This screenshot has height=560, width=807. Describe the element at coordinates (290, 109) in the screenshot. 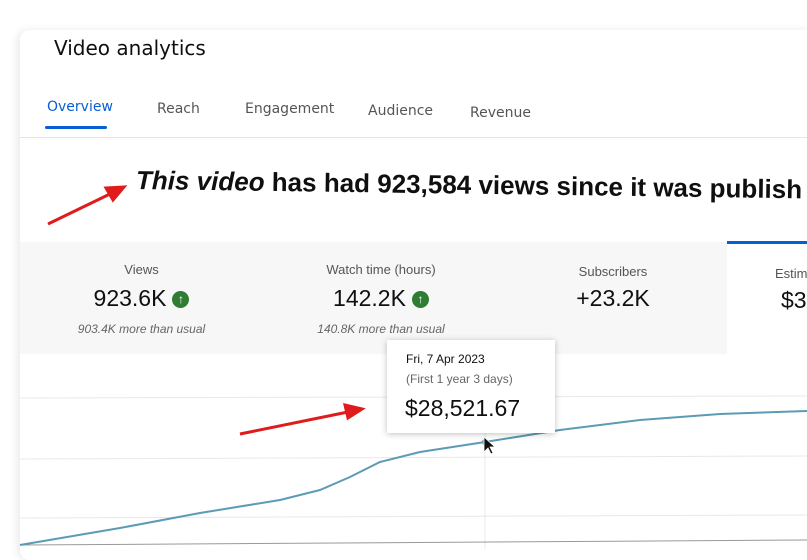

I see `tab: Engagement` at that location.